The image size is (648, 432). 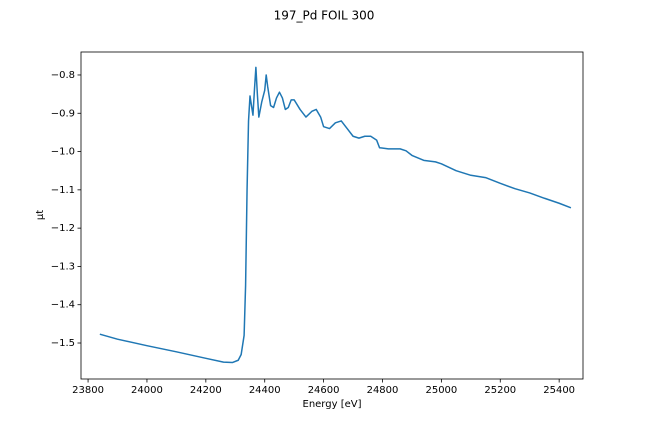 I want to click on x-tick-label: 24800, so click(x=383, y=390).